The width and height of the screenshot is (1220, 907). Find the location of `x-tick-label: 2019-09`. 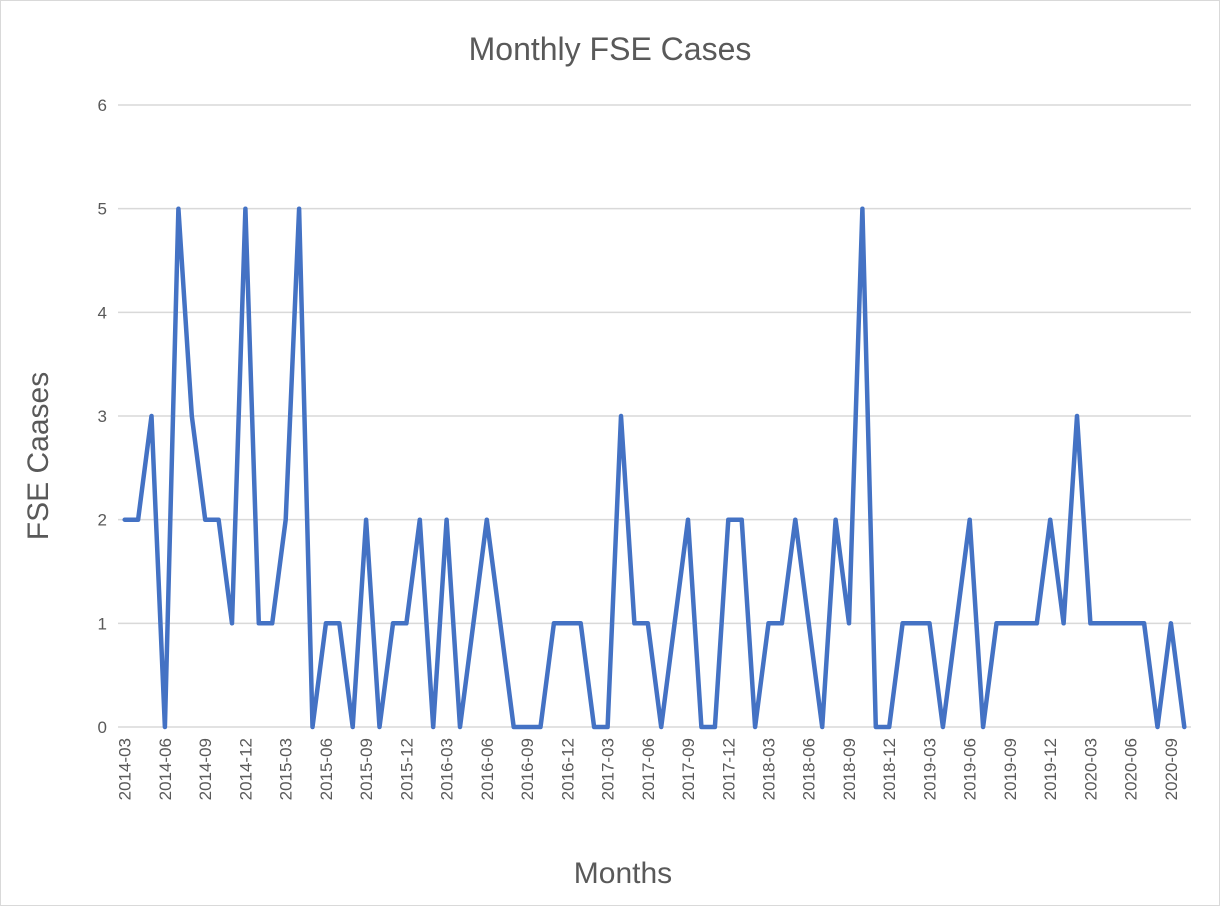

x-tick-label: 2019-09 is located at coordinates (1010, 769).